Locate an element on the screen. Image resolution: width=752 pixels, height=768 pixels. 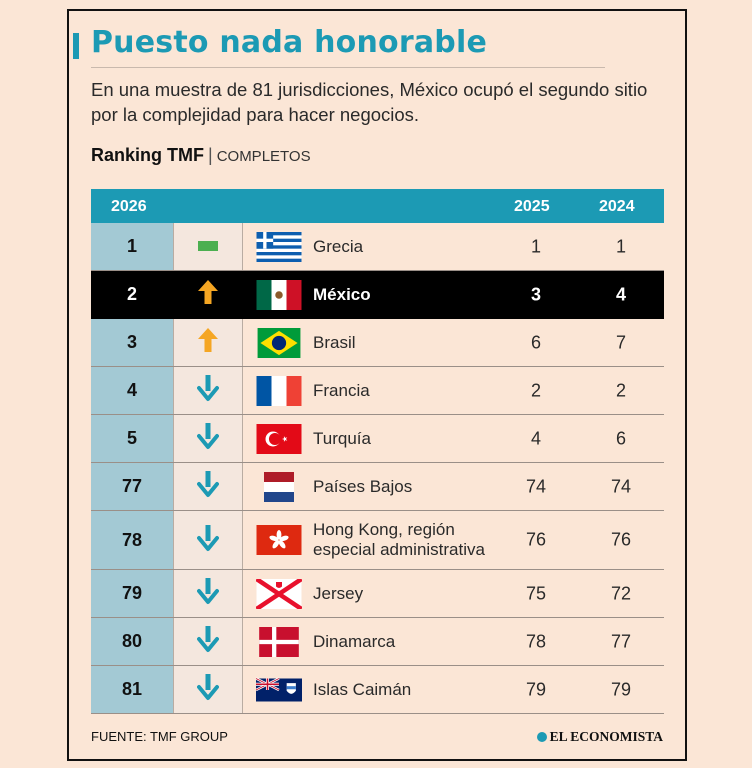
title-divider is located at coordinates (348, 67).